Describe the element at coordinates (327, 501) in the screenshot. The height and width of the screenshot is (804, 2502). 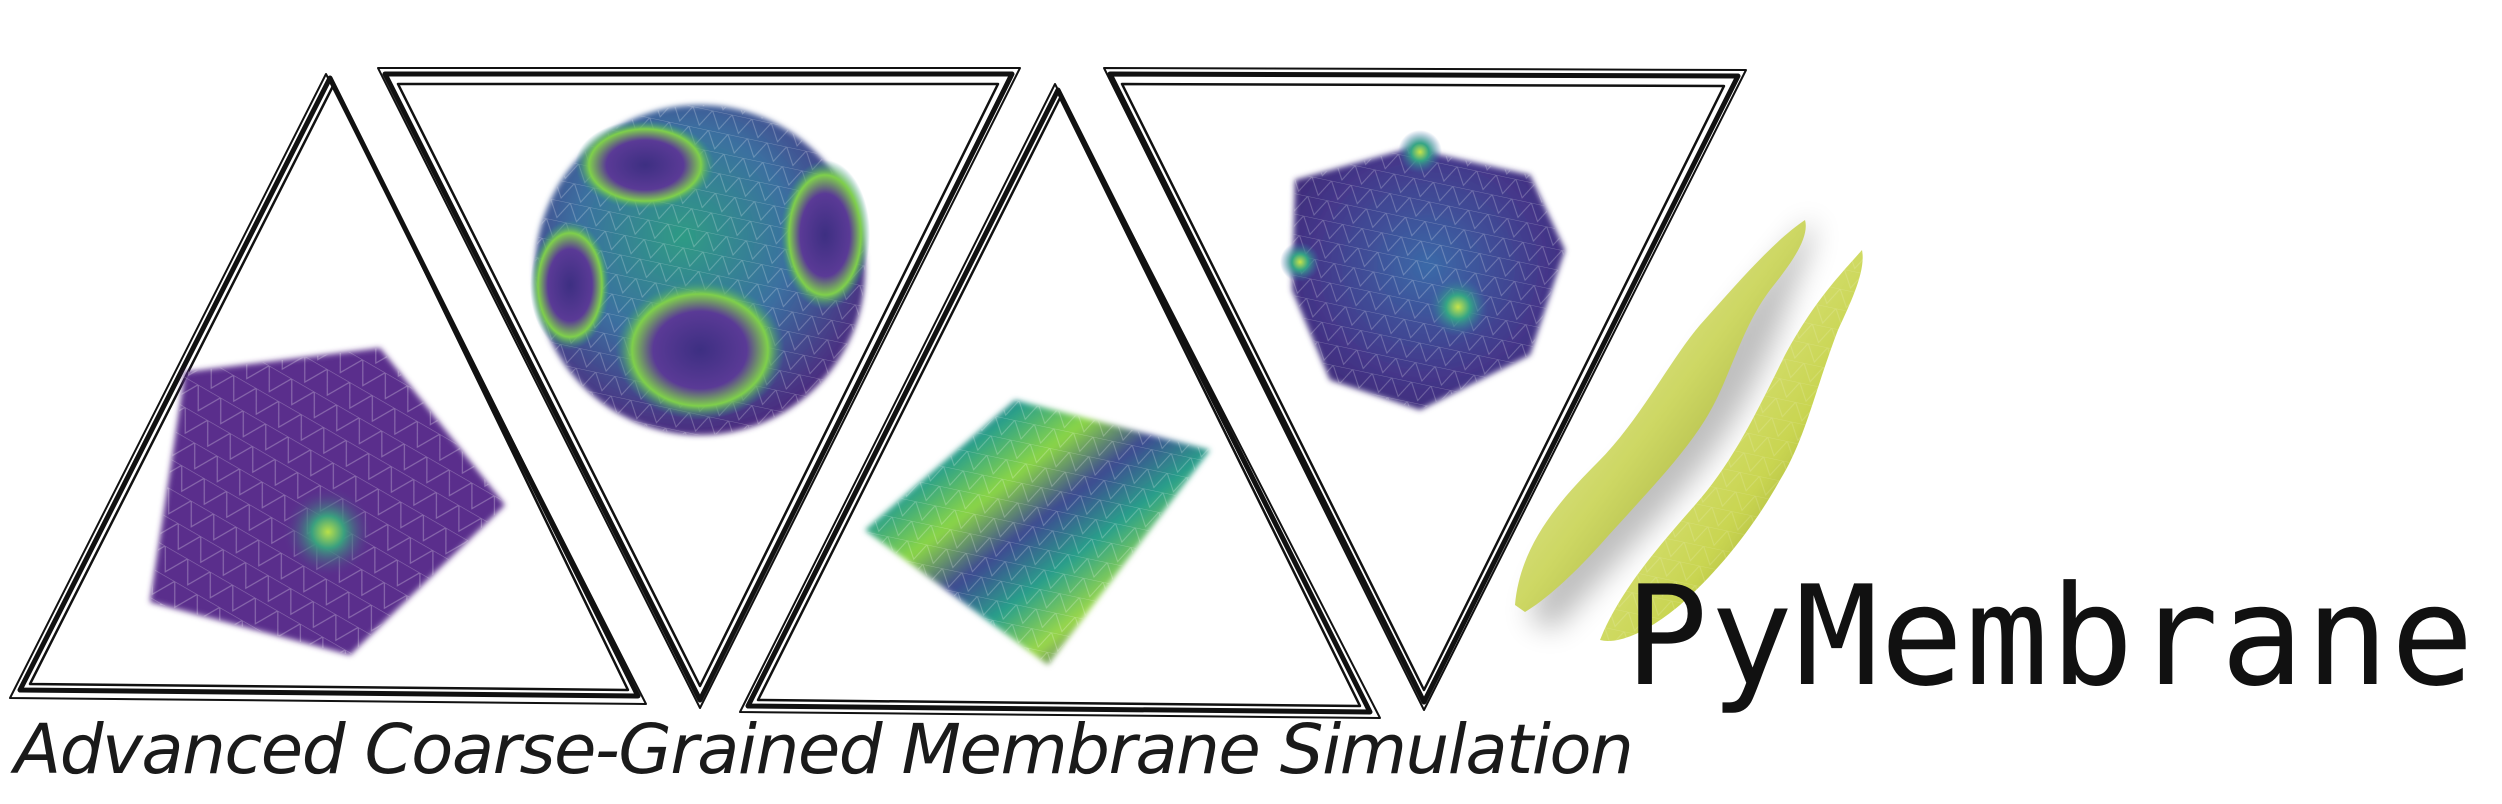
I see `flat-membrane-patch` at that location.